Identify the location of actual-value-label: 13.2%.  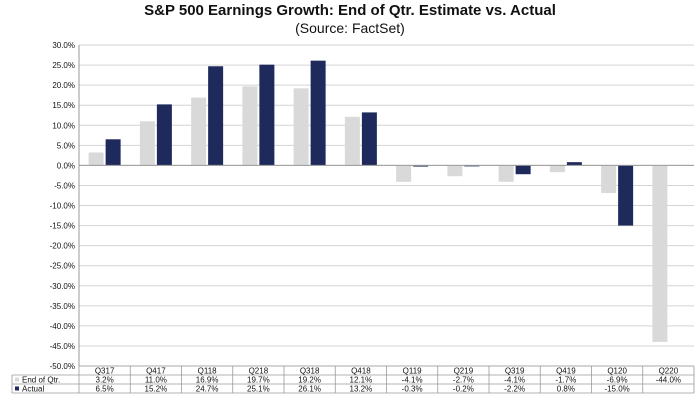
(361, 389).